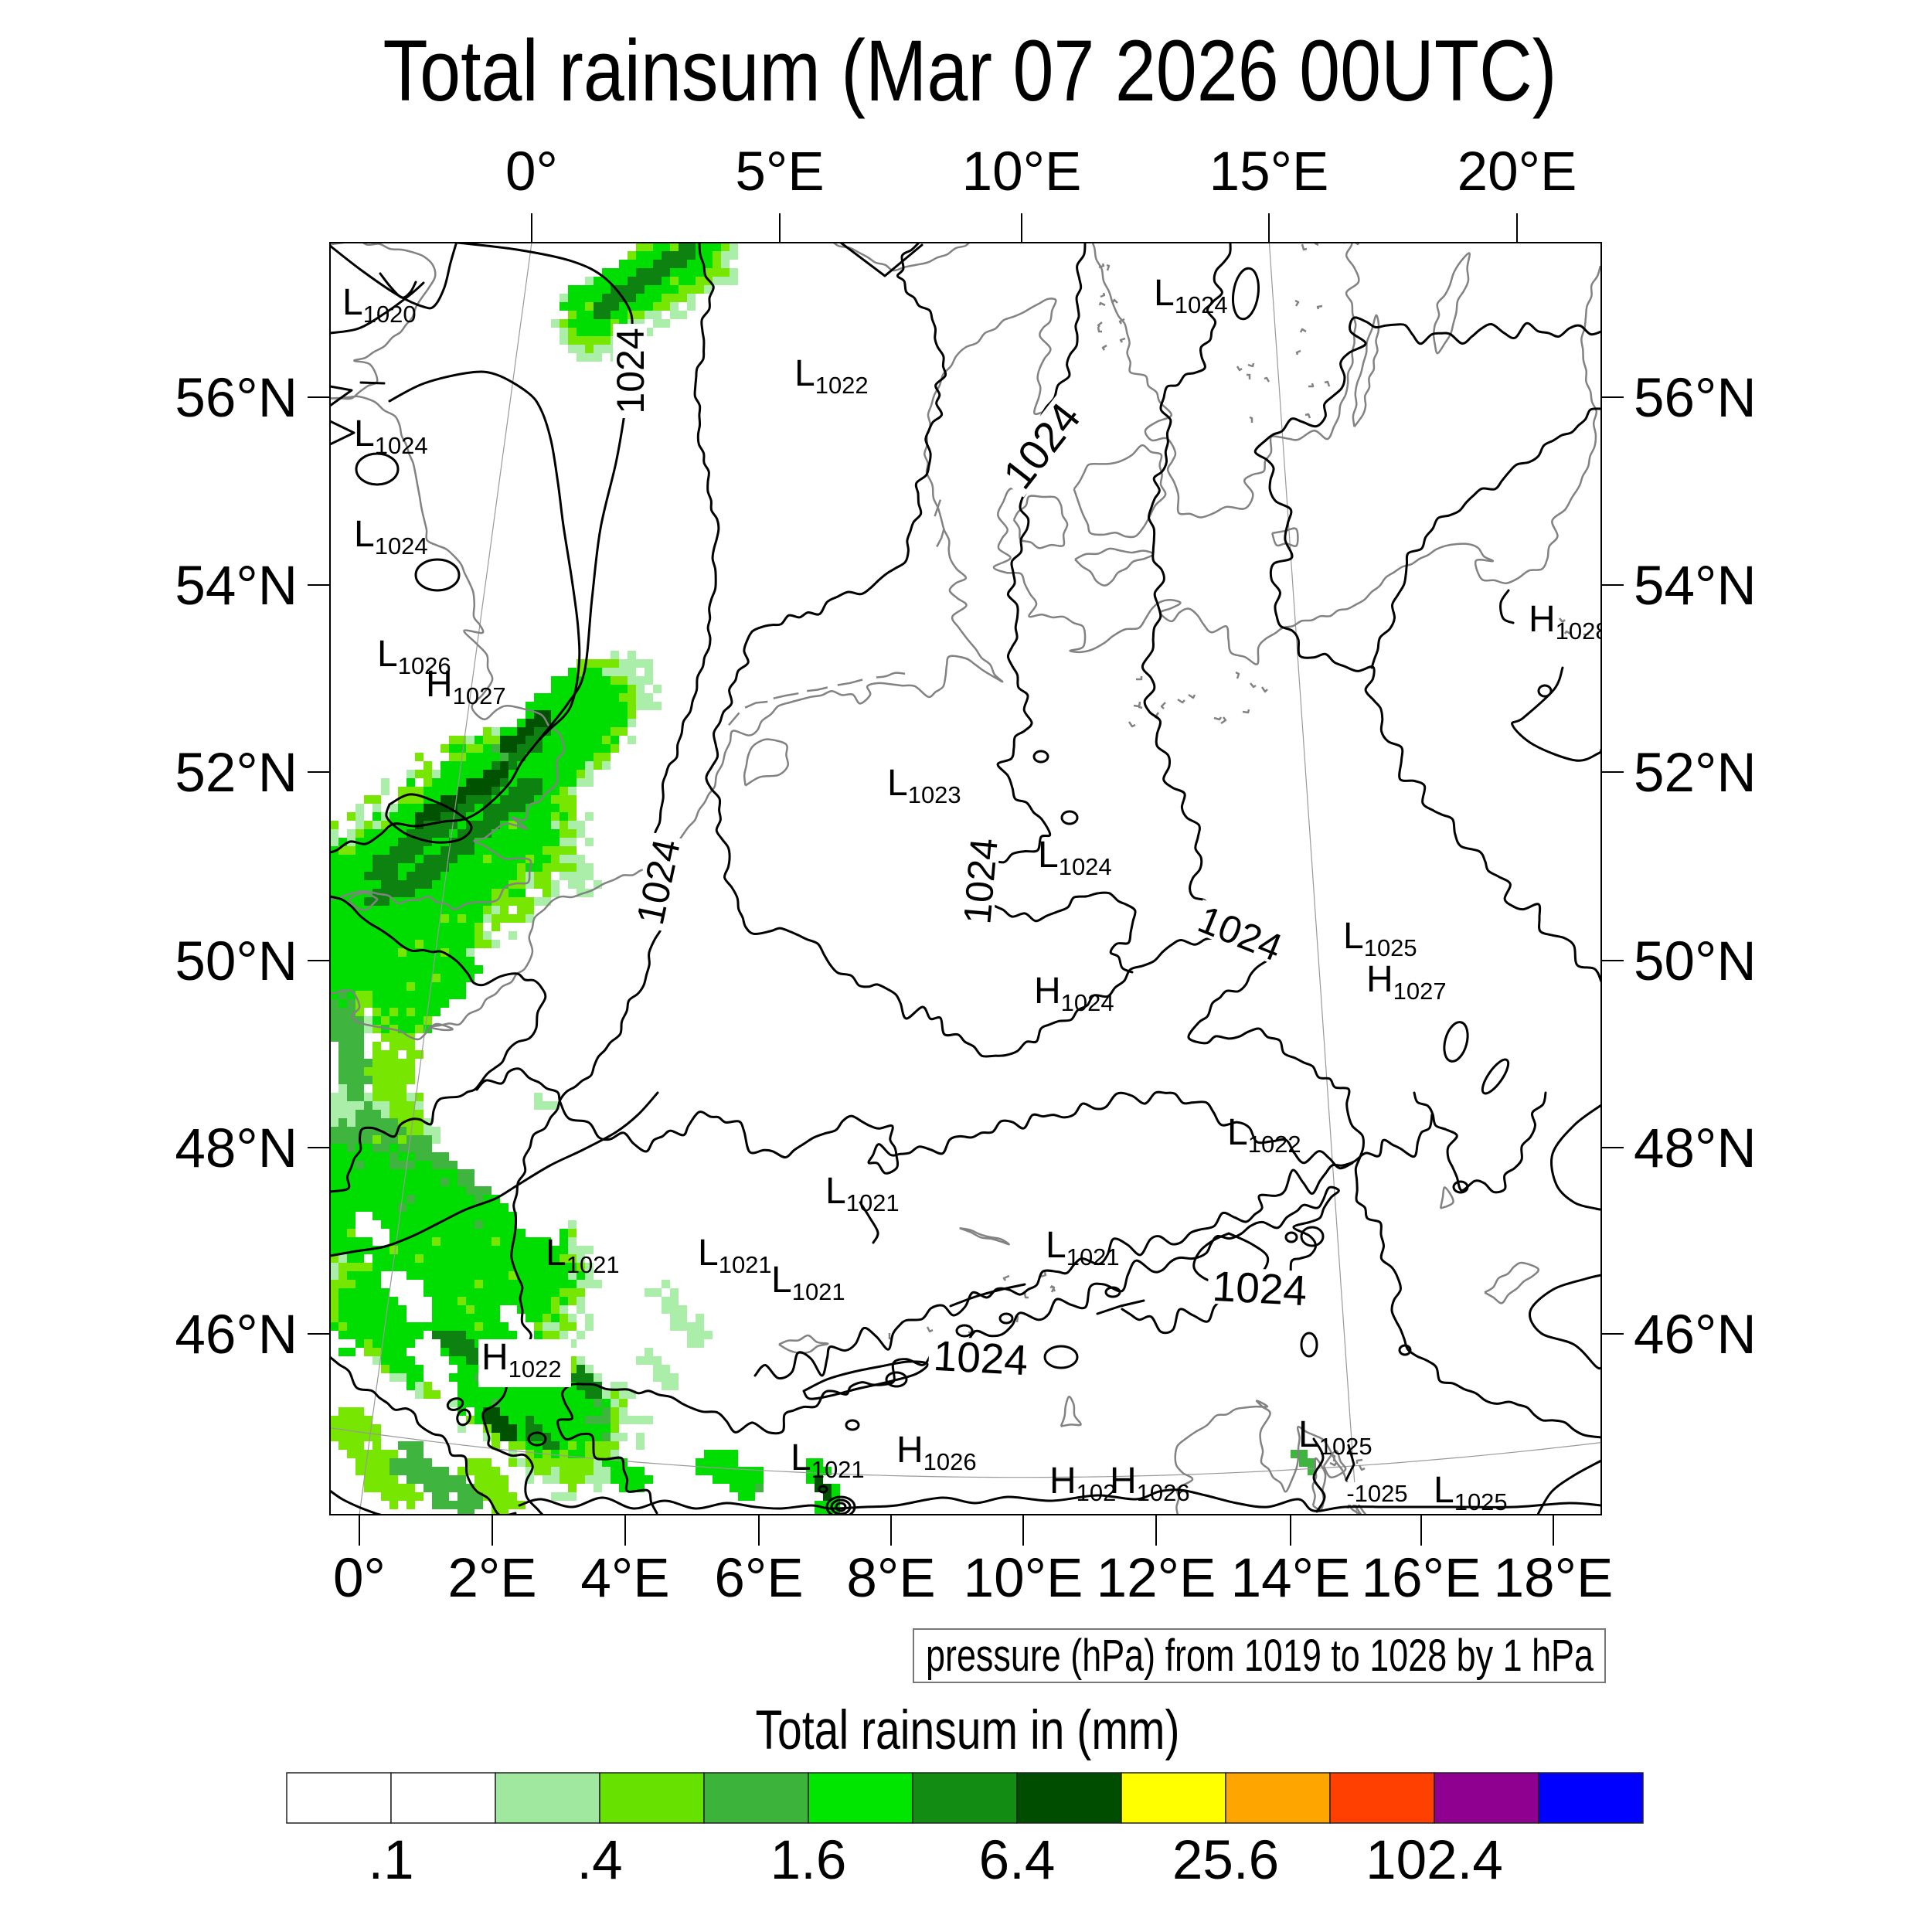 Image resolution: width=1932 pixels, height=1932 pixels. I want to click on svg-text: L1026, so click(414, 656).